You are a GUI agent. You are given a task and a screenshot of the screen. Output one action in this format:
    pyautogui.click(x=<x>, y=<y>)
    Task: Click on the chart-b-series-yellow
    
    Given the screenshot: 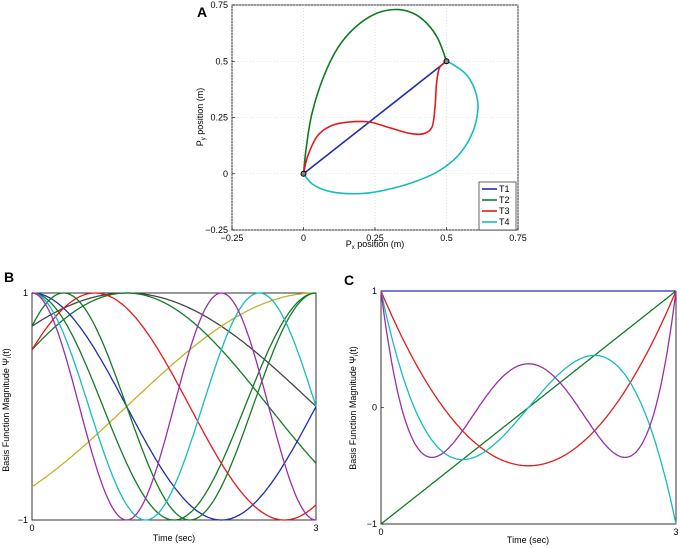 What is the action you would take?
    pyautogui.click(x=173, y=390)
    